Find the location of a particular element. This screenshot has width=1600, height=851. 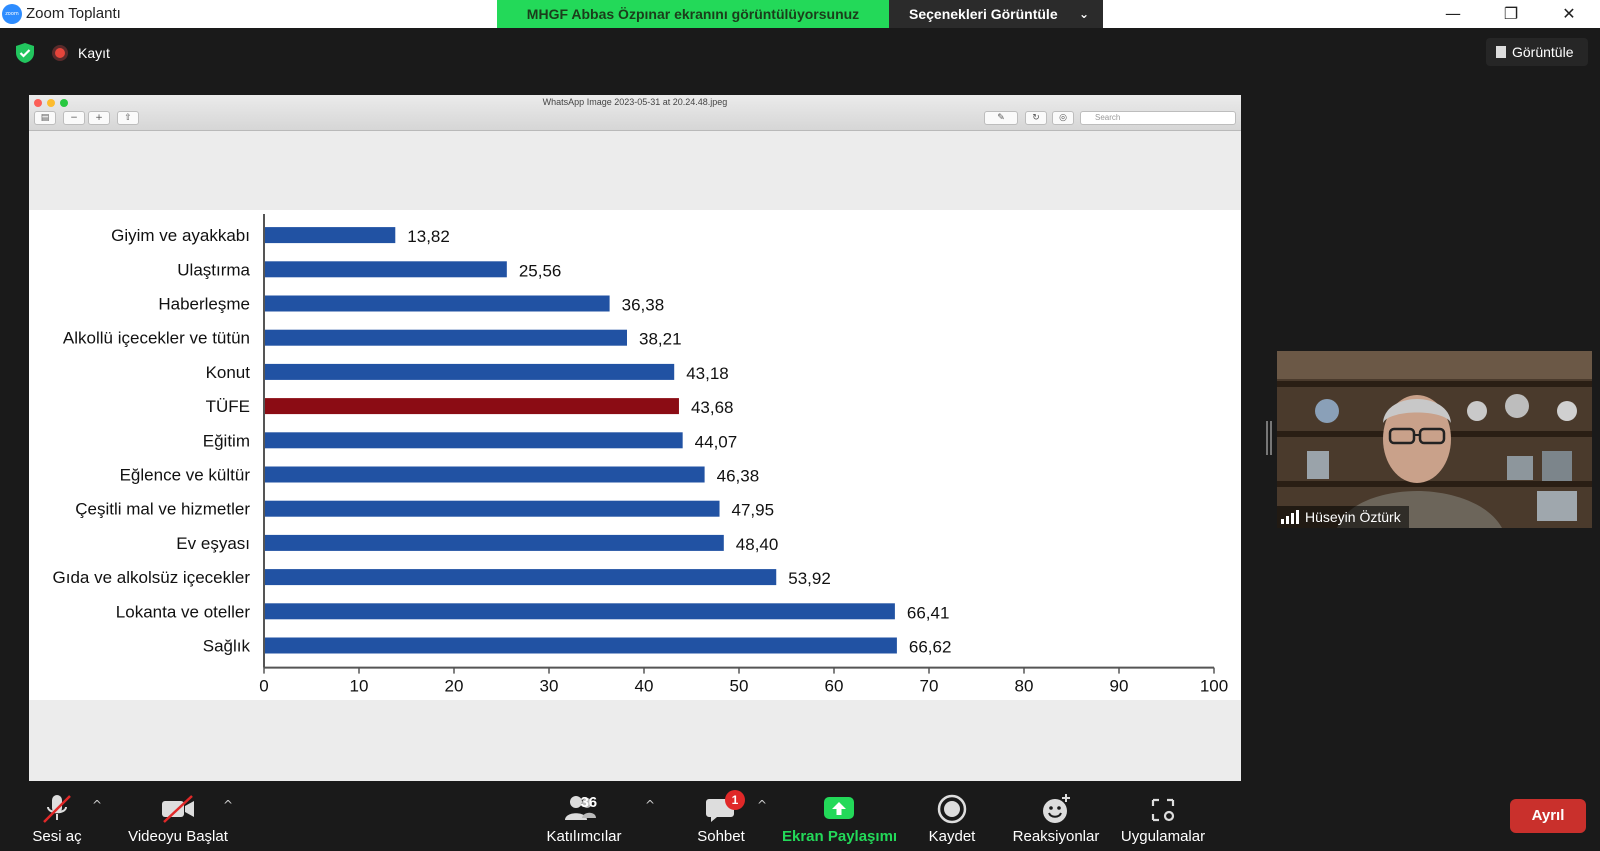

zoom-in-icon: + is located at coordinates (99, 118).